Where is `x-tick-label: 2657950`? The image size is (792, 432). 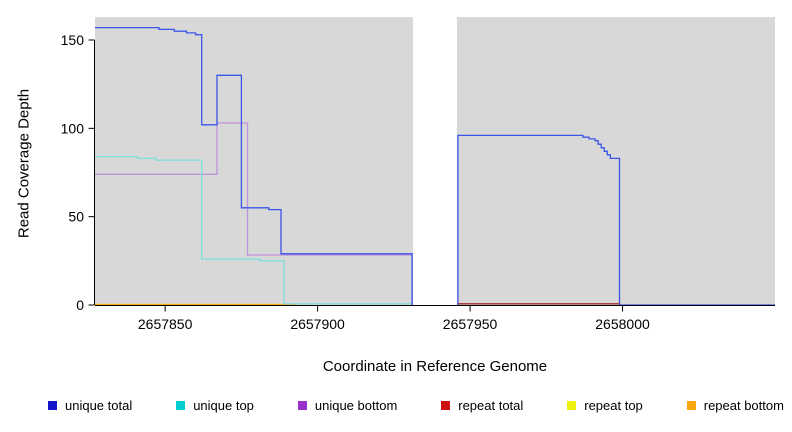 x-tick-label: 2657950 is located at coordinates (470, 324).